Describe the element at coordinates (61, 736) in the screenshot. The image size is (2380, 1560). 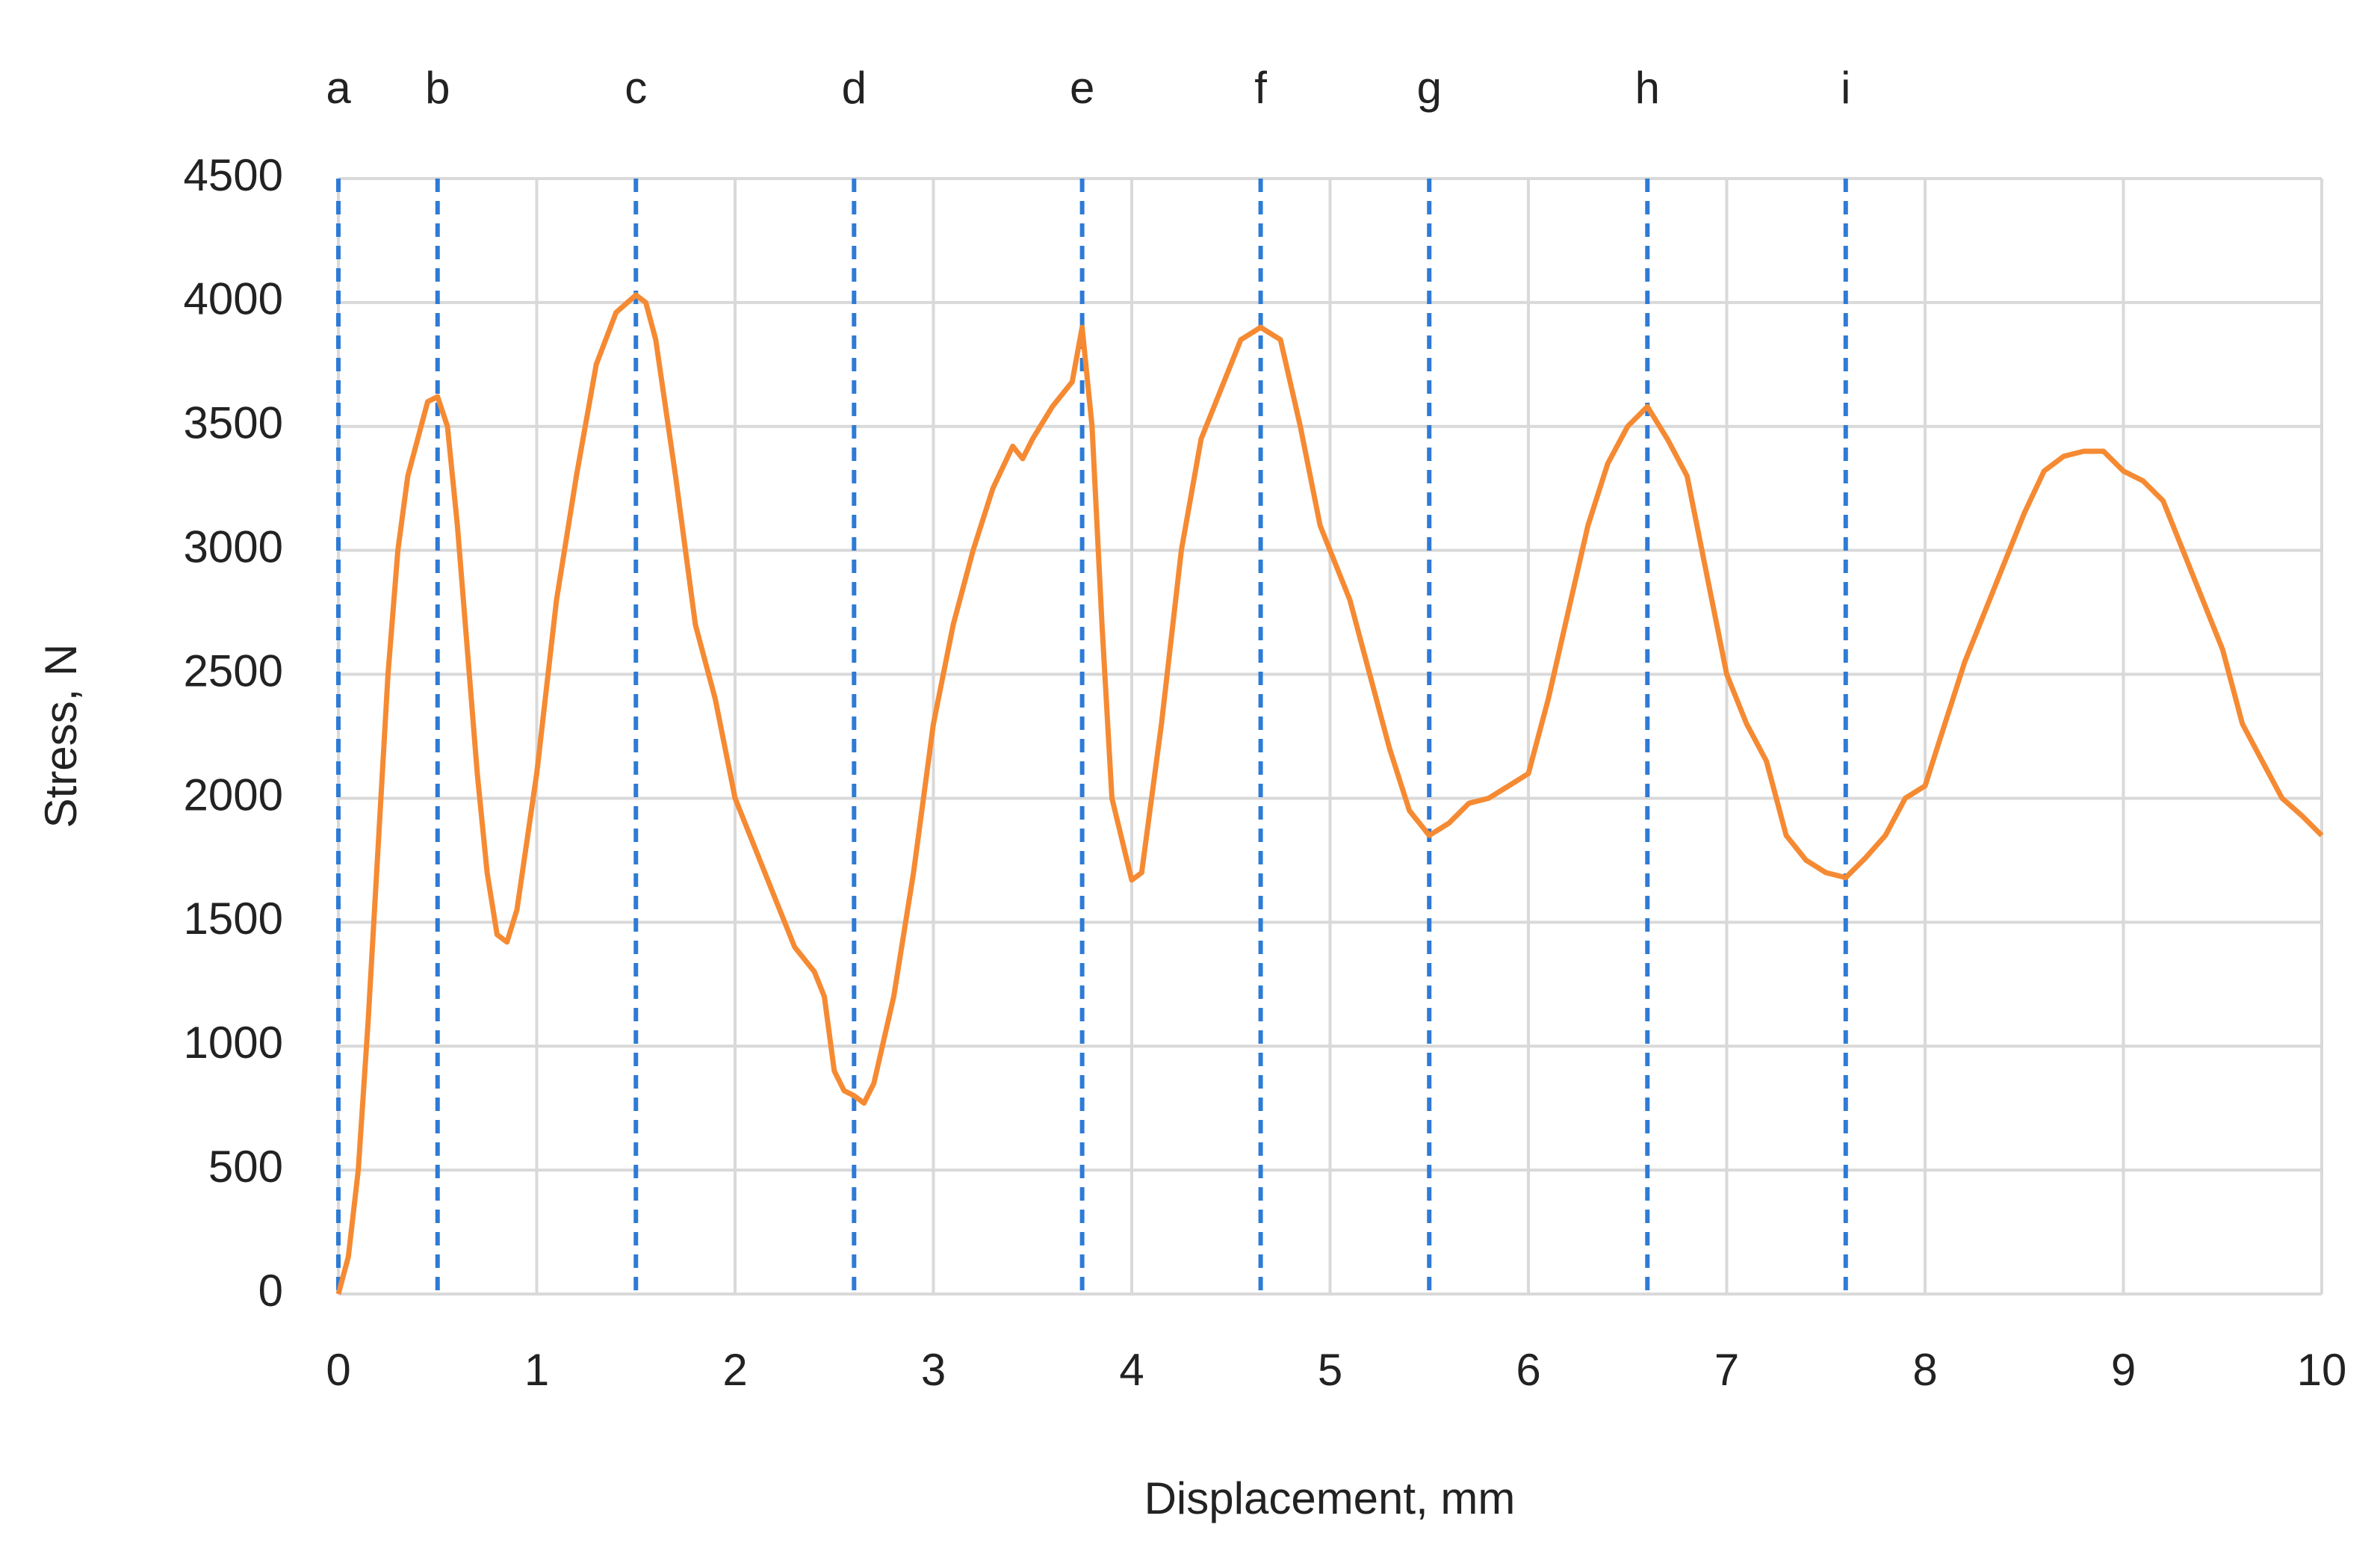
I see `y-axis-label: Stress, N` at that location.